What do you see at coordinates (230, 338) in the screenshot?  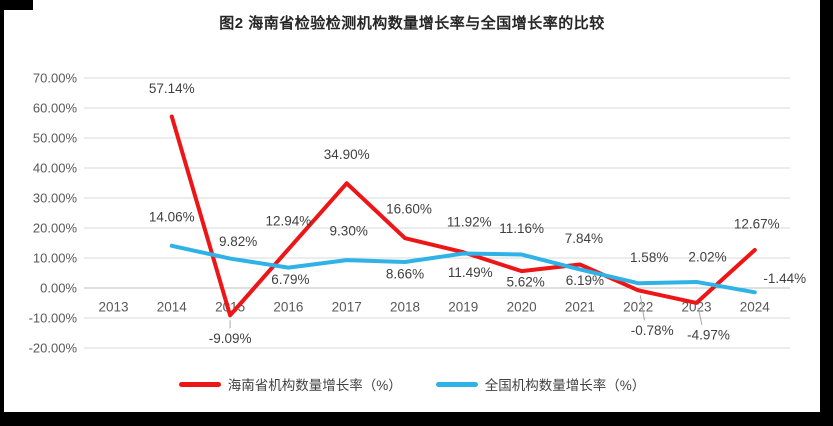 I see `data-label: -9.09%` at bounding box center [230, 338].